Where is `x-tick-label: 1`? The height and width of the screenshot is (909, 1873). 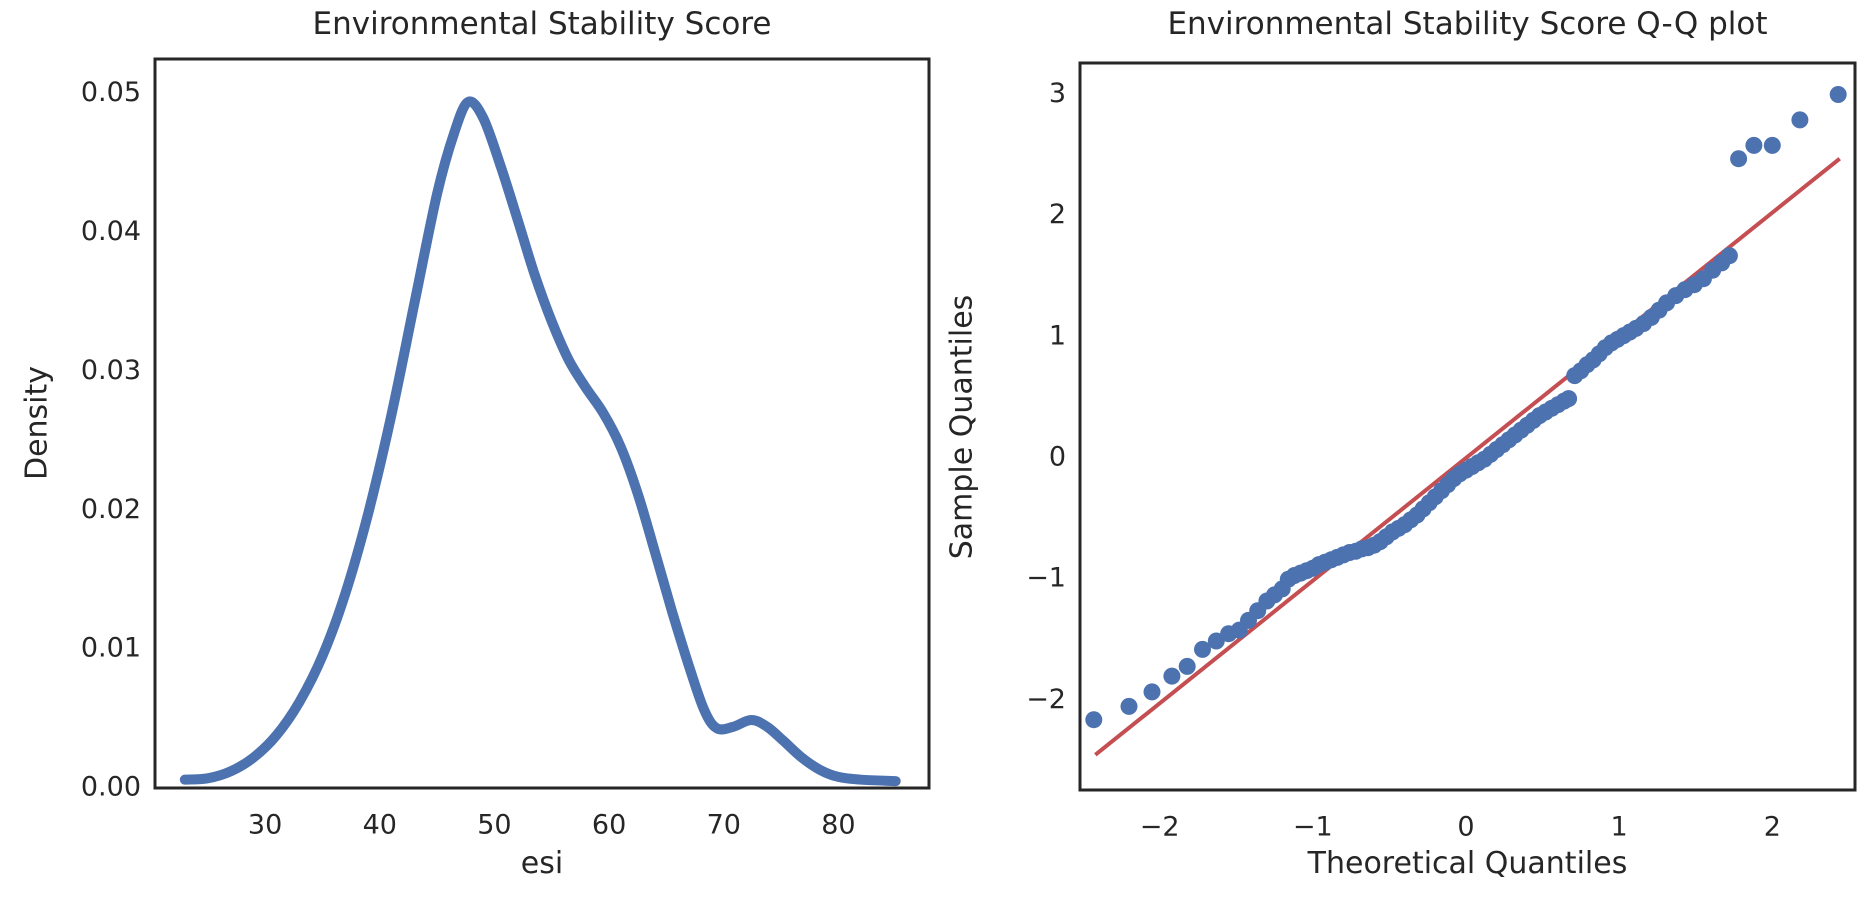
x-tick-label: 1 is located at coordinates (1619, 827).